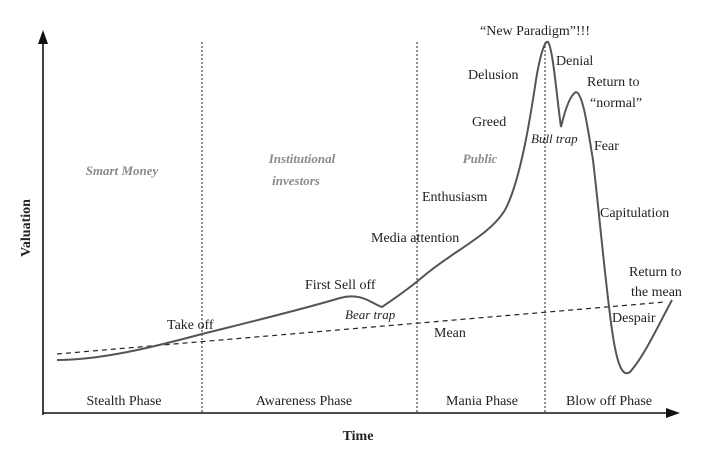 The width and height of the screenshot is (720, 462). What do you see at coordinates (43, 37) in the screenshot?
I see `y-axis-arrowhead` at bounding box center [43, 37].